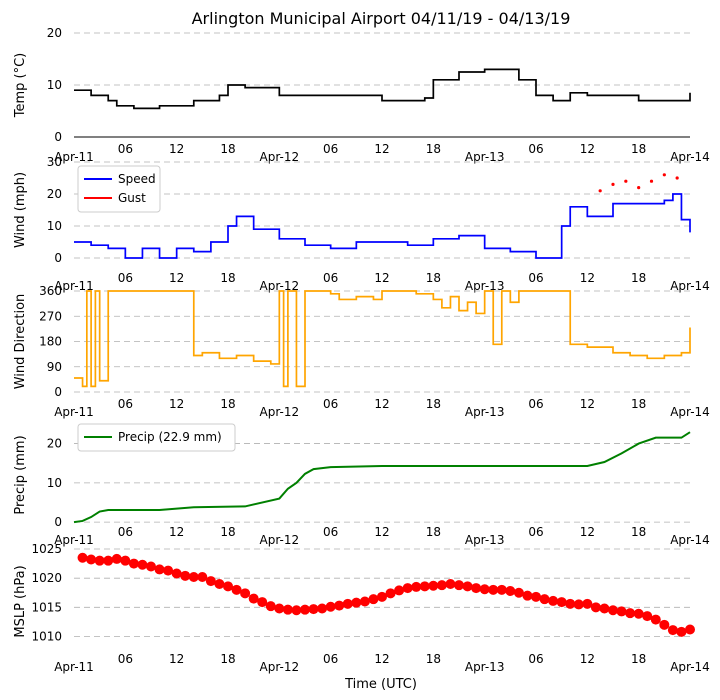 Image resolution: width=720 pixels, height=700 pixels. Describe the element at coordinates (74, 157) in the screenshot. I see `x-tick-label-temp: Apr-11` at that location.